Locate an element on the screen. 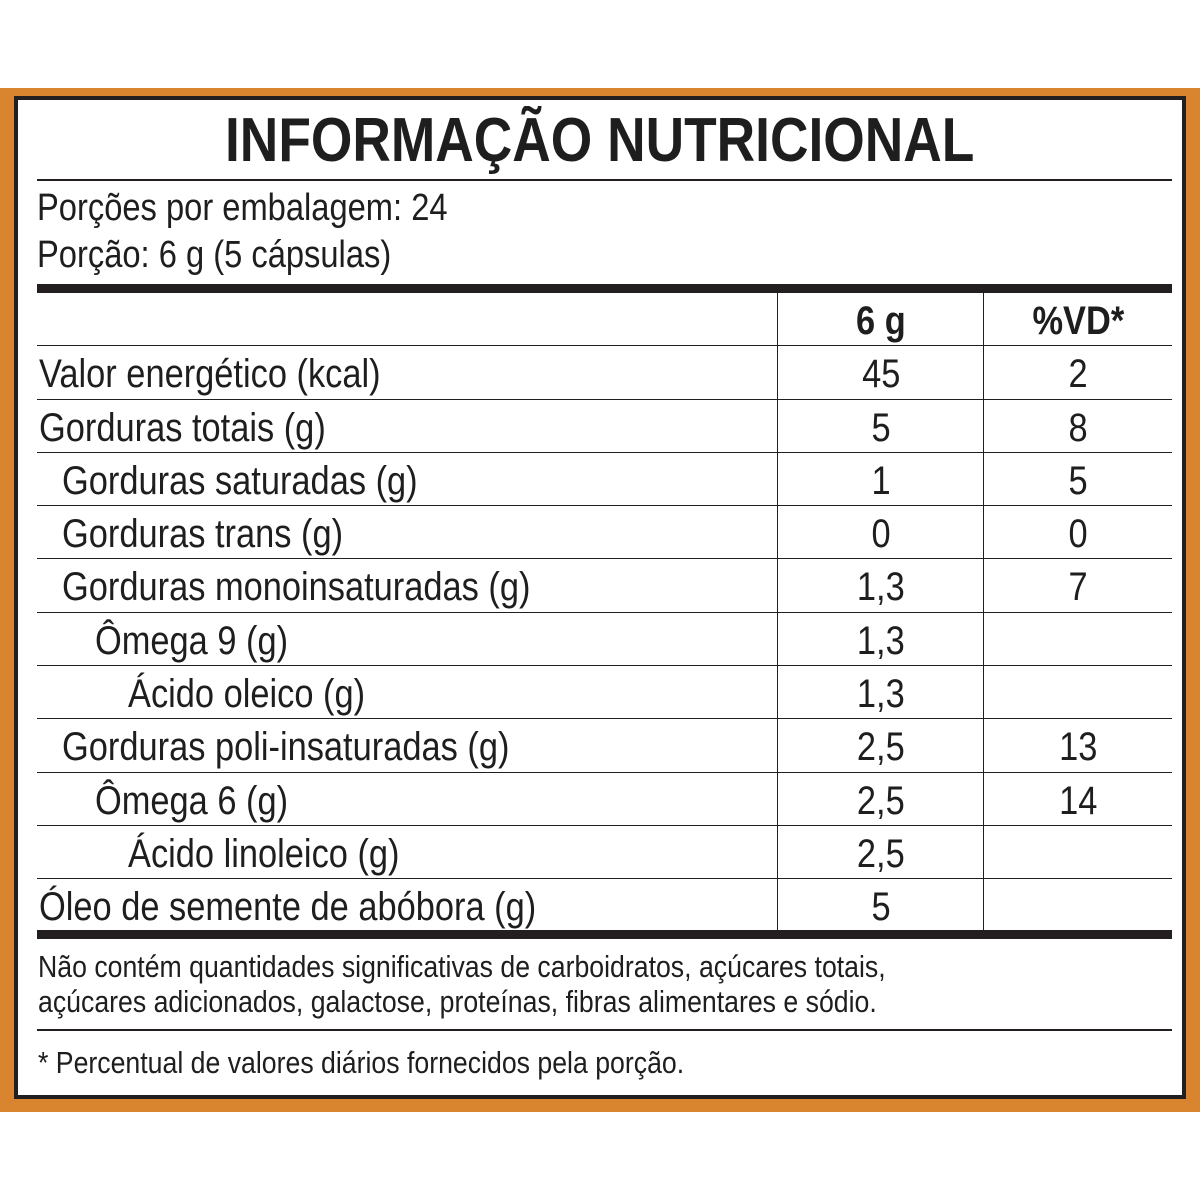 The width and height of the screenshot is (1200, 1200). serving-size-text: Porção: 6 g (5 cápsulas) is located at coordinates (214, 255).